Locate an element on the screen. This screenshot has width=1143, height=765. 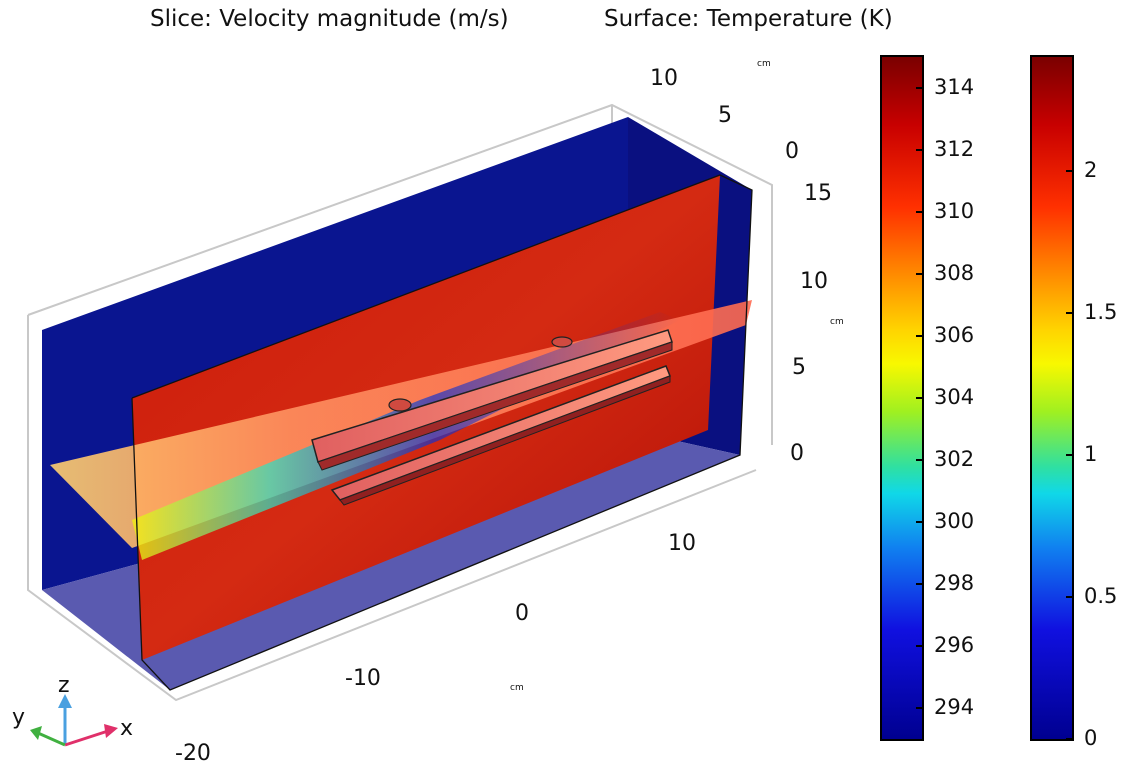
surface-title: Surface: Temperature (K) is located at coordinates (748, 19).